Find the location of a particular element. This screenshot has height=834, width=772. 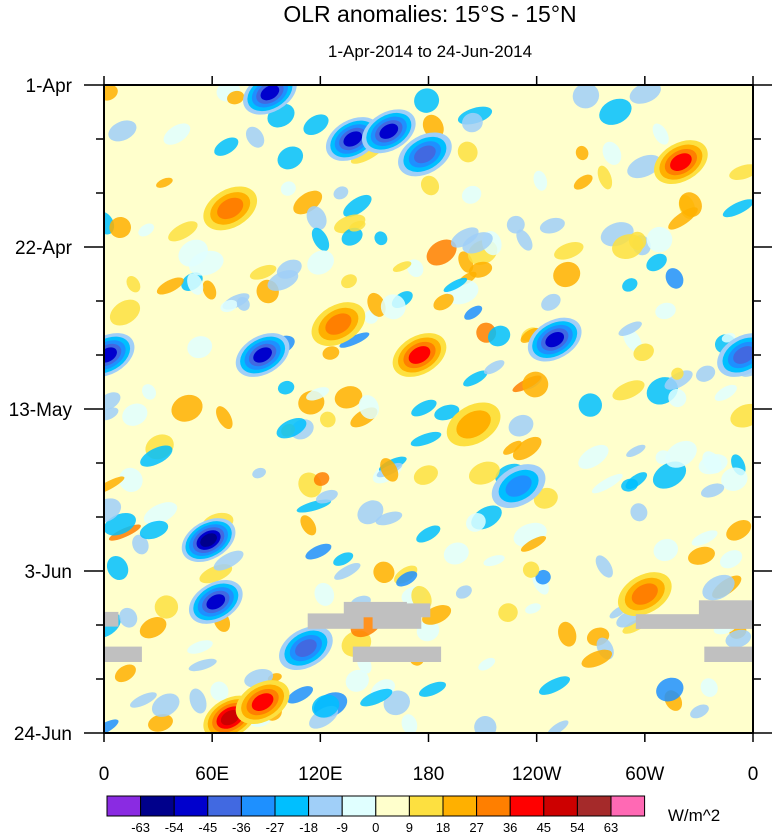

colorbar-label: 45 is located at coordinates (544, 827).